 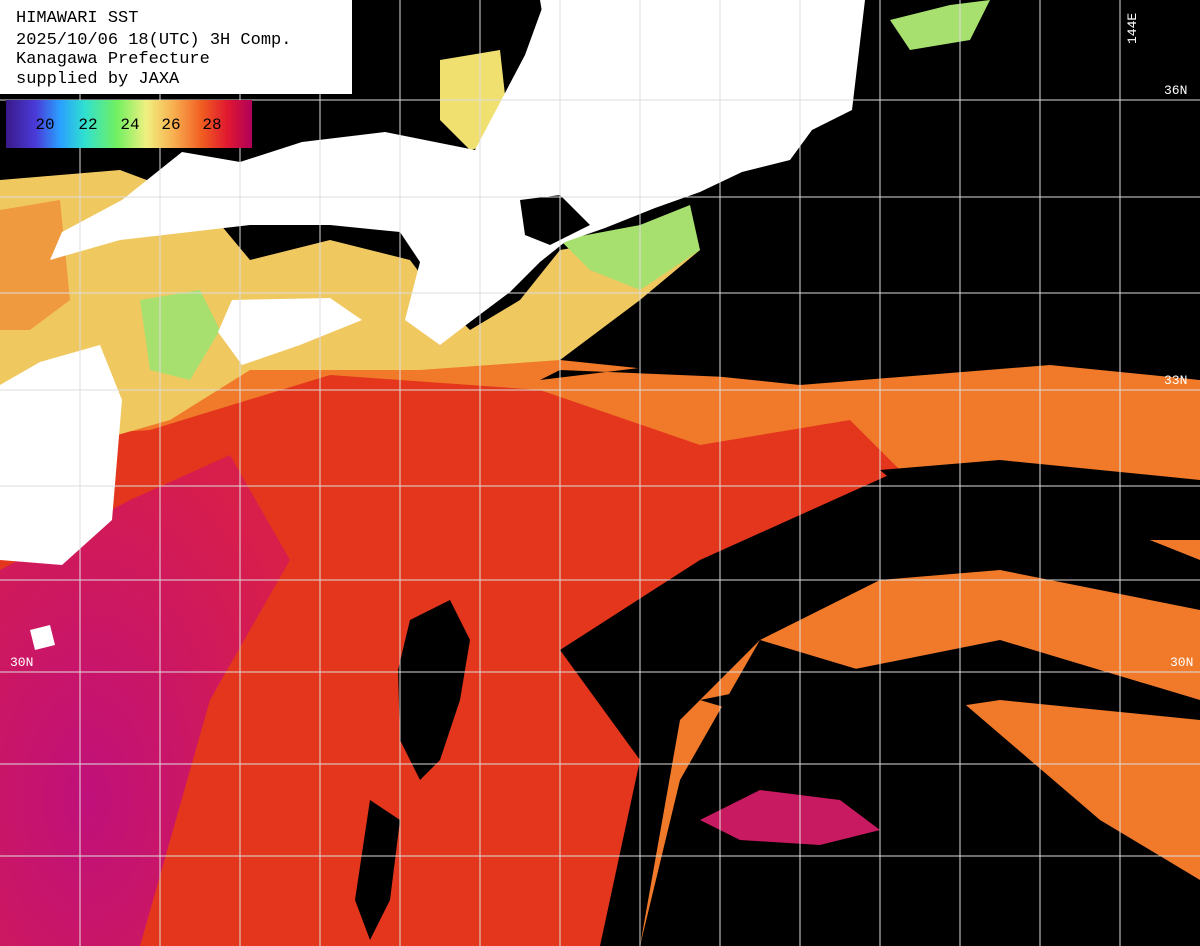 I want to click on colorbar-tick: 26, so click(x=170, y=125).